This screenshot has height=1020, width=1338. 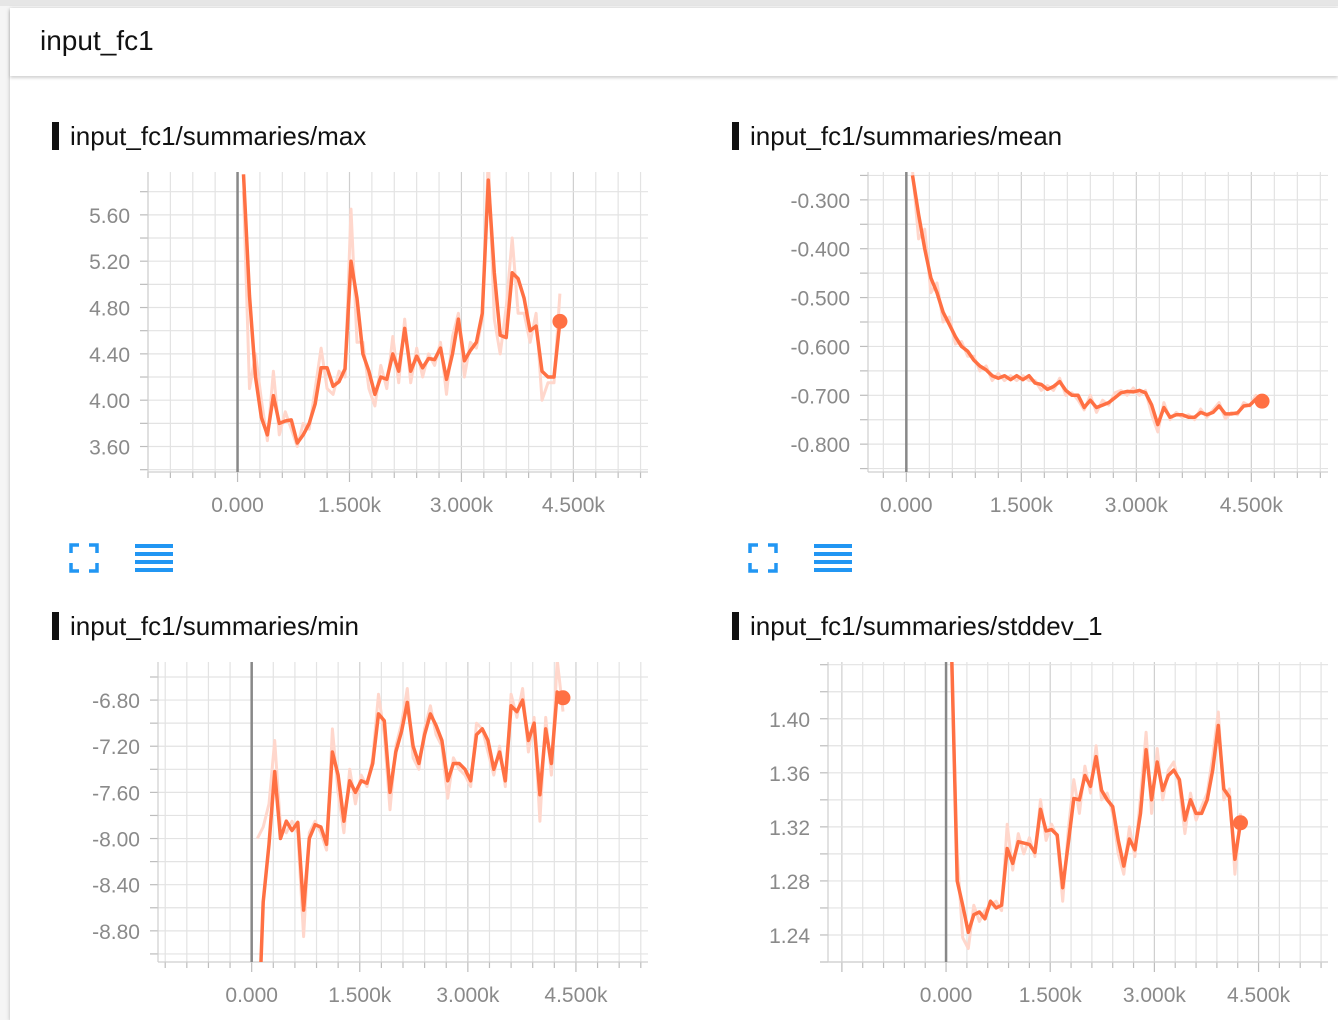 I want to click on chart-title-mean: input_fc1/summaries/mean, so click(x=897, y=136).